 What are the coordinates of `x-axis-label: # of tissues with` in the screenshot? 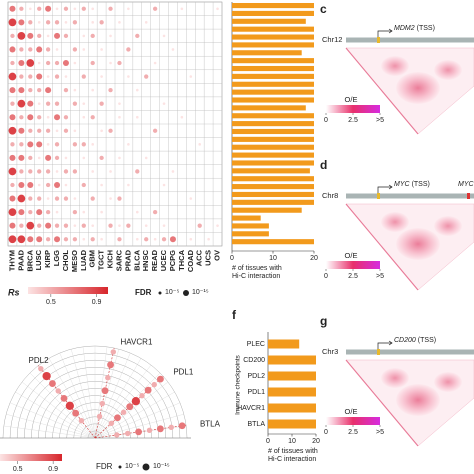 It's located at (257, 268).